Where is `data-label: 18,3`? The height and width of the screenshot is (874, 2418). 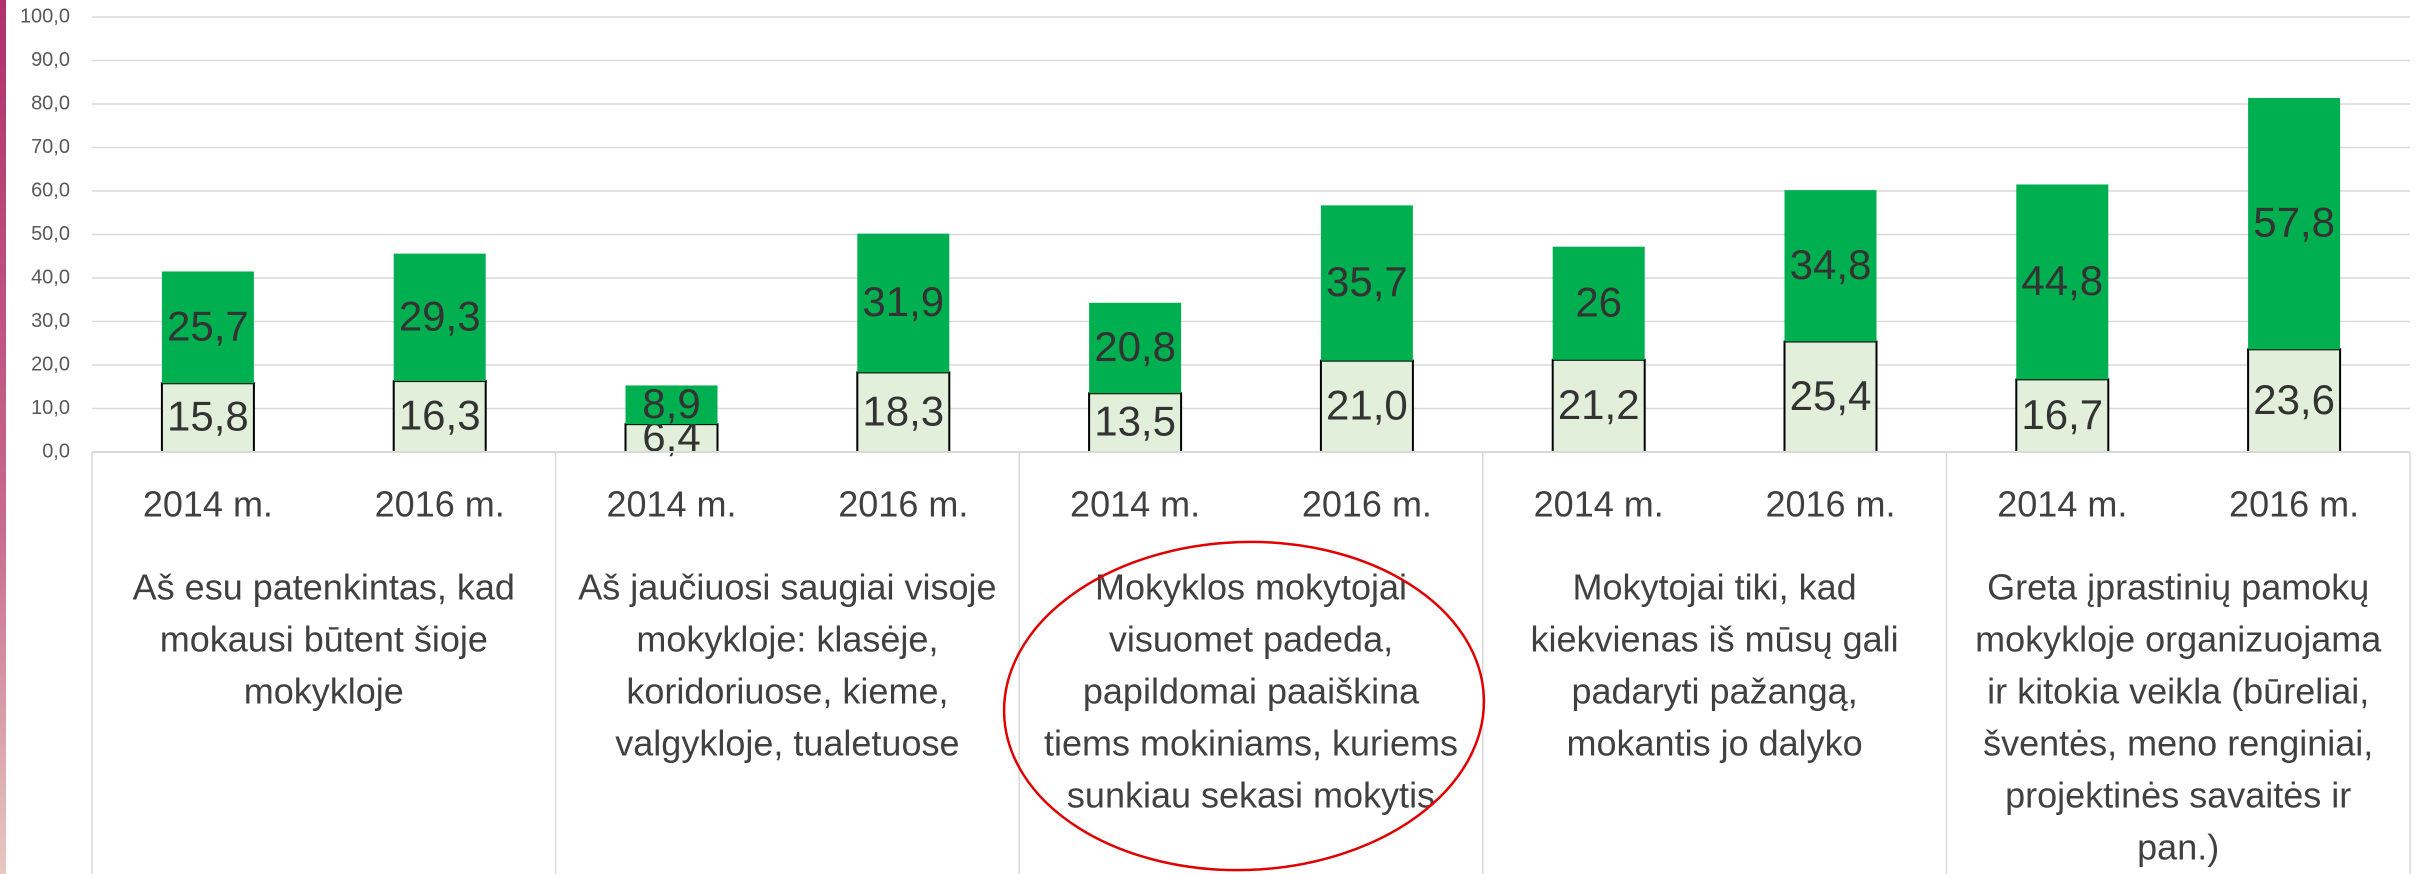 data-label: 18,3 is located at coordinates (903, 410).